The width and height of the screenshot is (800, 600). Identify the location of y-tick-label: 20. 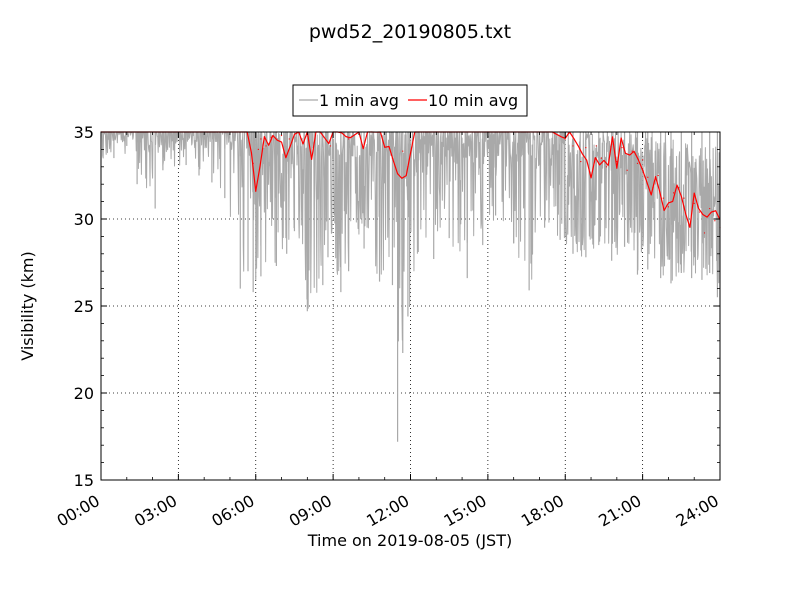
(84, 393).